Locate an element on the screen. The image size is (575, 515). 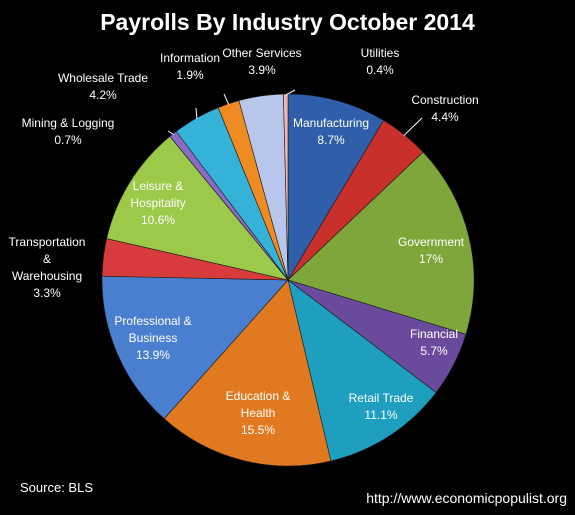
pie-slice-government is located at coordinates (381, 243).